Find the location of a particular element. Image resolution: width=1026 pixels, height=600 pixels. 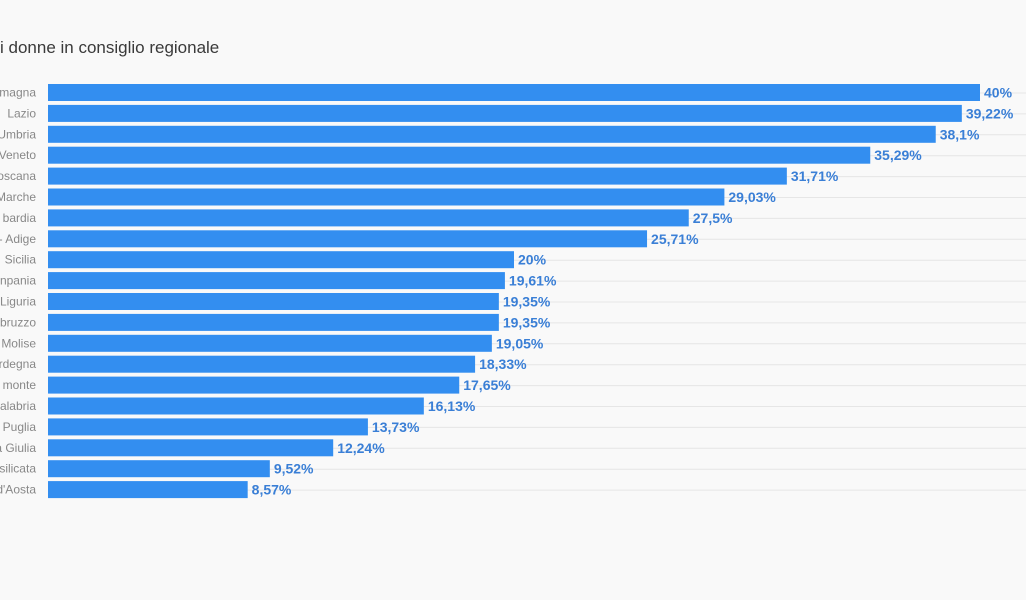

category-label: Marche is located at coordinates (18, 197).